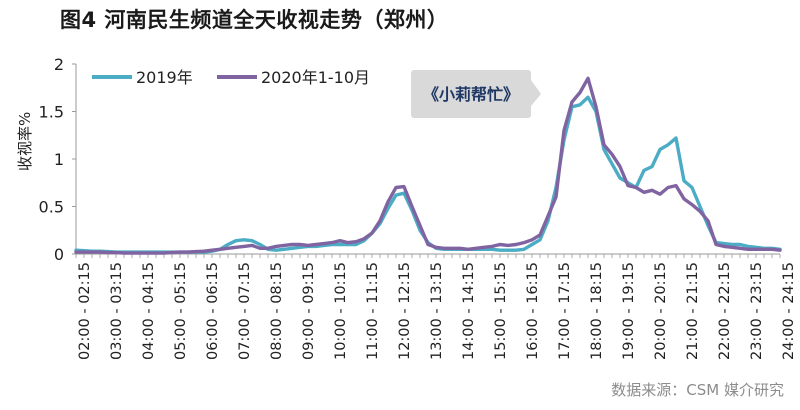 This screenshot has width=800, height=410. What do you see at coordinates (533, 311) in the screenshot?
I see `x-tick-label: 16:00 - 16:15` at bounding box center [533, 311].